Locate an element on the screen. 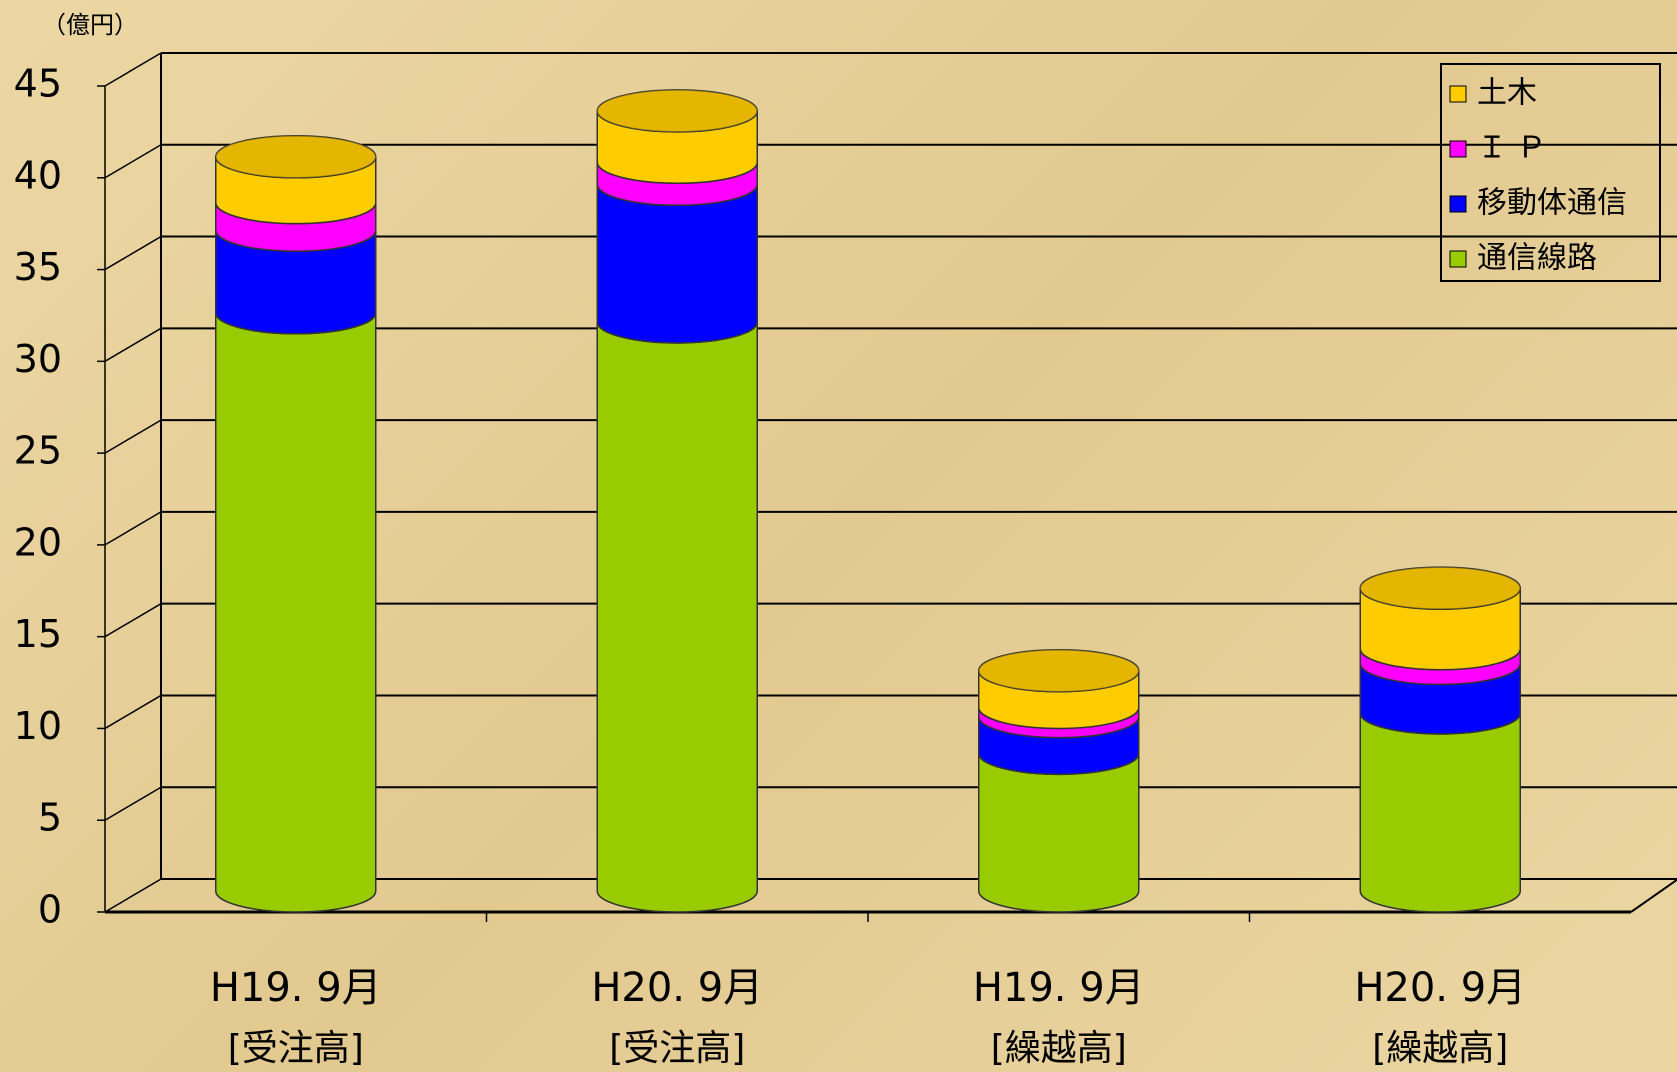 The image size is (1677, 1072). legend-box is located at coordinates (1550, 172).